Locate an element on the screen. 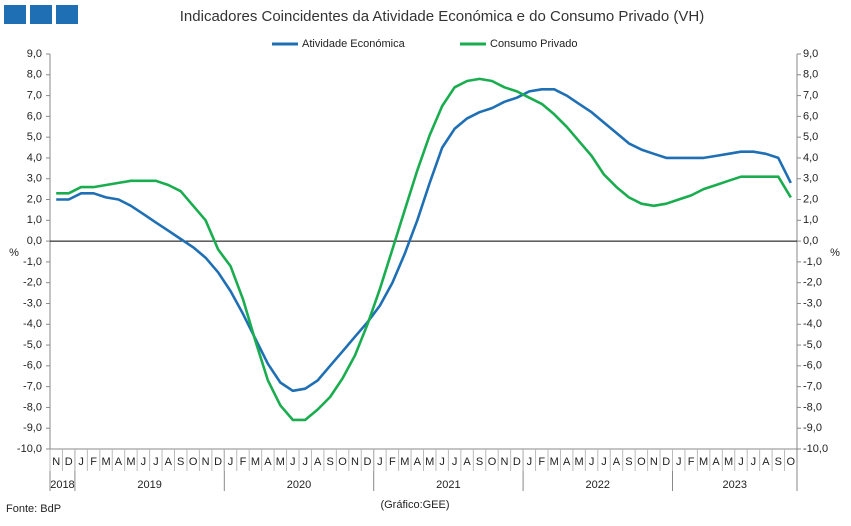 The image size is (851, 526). legend-label: Atividade Económica is located at coordinates (354, 44).